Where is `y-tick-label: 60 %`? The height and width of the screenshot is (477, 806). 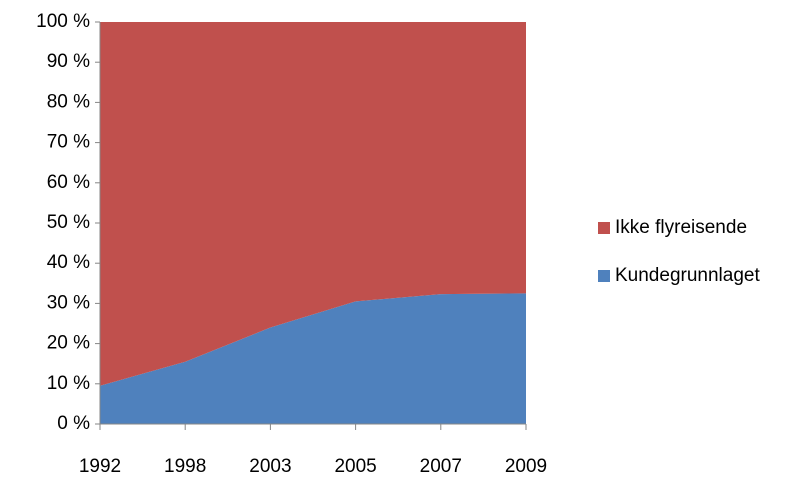 y-tick-label: 60 % is located at coordinates (68, 182).